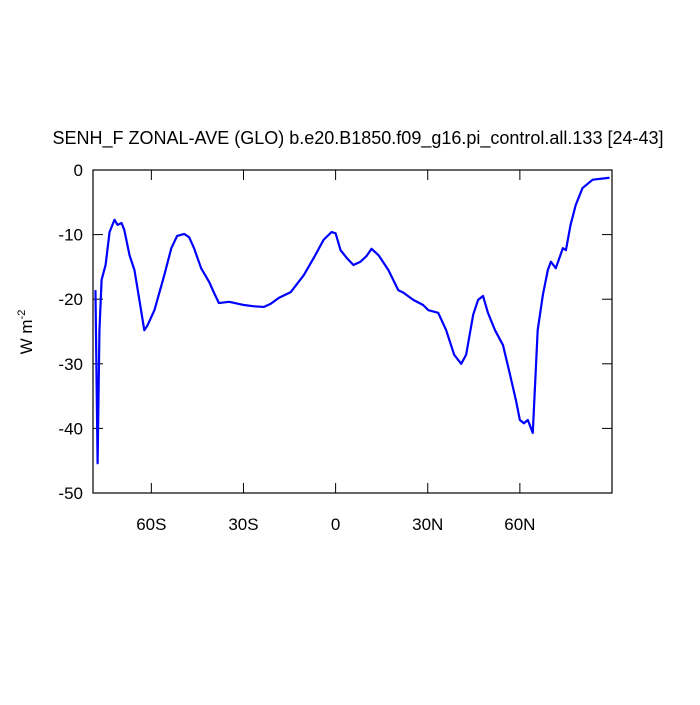  Describe the element at coordinates (70, 364) in the screenshot. I see `y-tick-label: -30` at that location.